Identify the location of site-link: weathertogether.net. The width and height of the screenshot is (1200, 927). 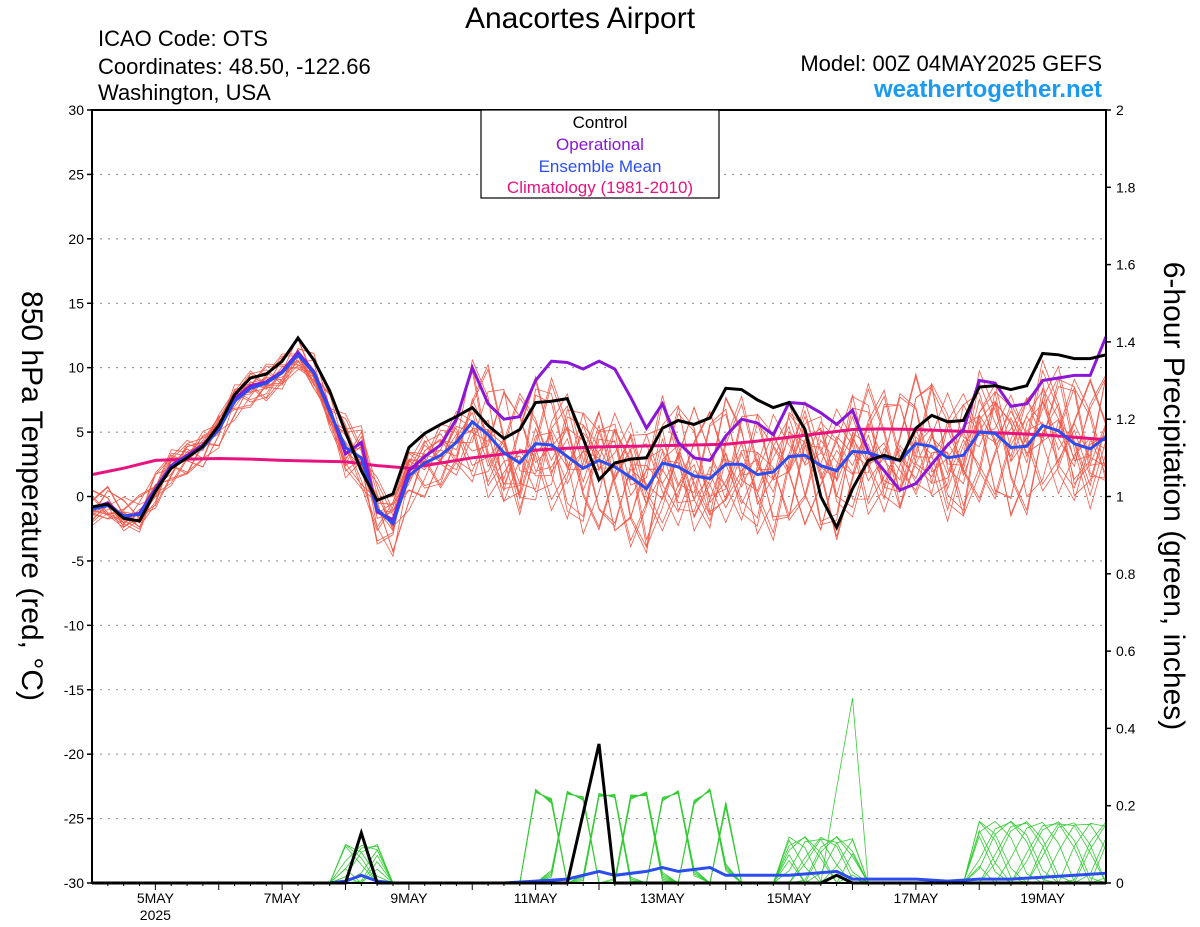
(987, 89).